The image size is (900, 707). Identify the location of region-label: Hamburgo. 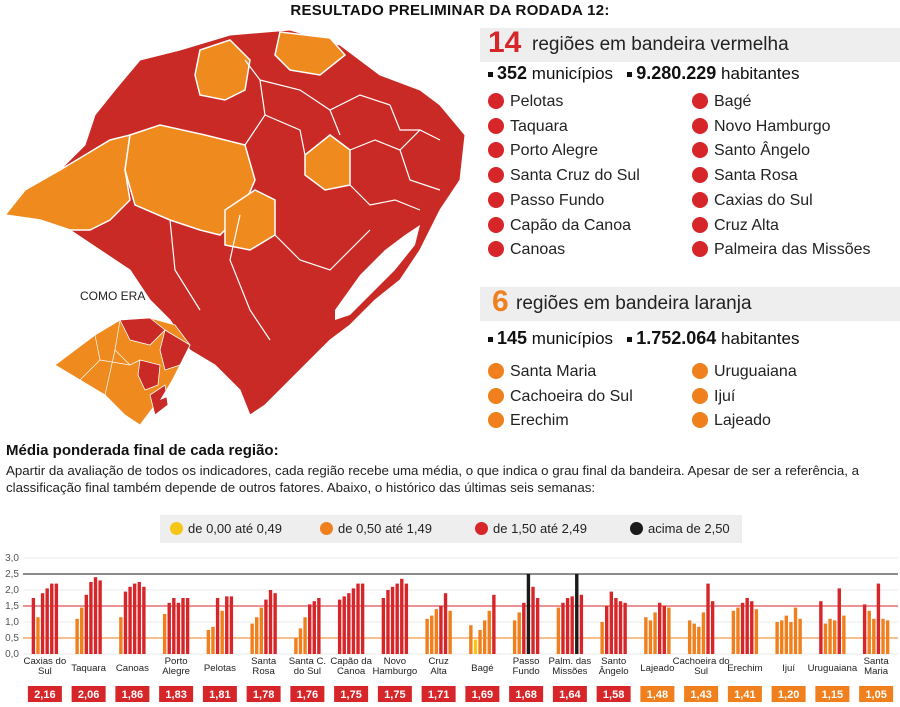
(394, 671).